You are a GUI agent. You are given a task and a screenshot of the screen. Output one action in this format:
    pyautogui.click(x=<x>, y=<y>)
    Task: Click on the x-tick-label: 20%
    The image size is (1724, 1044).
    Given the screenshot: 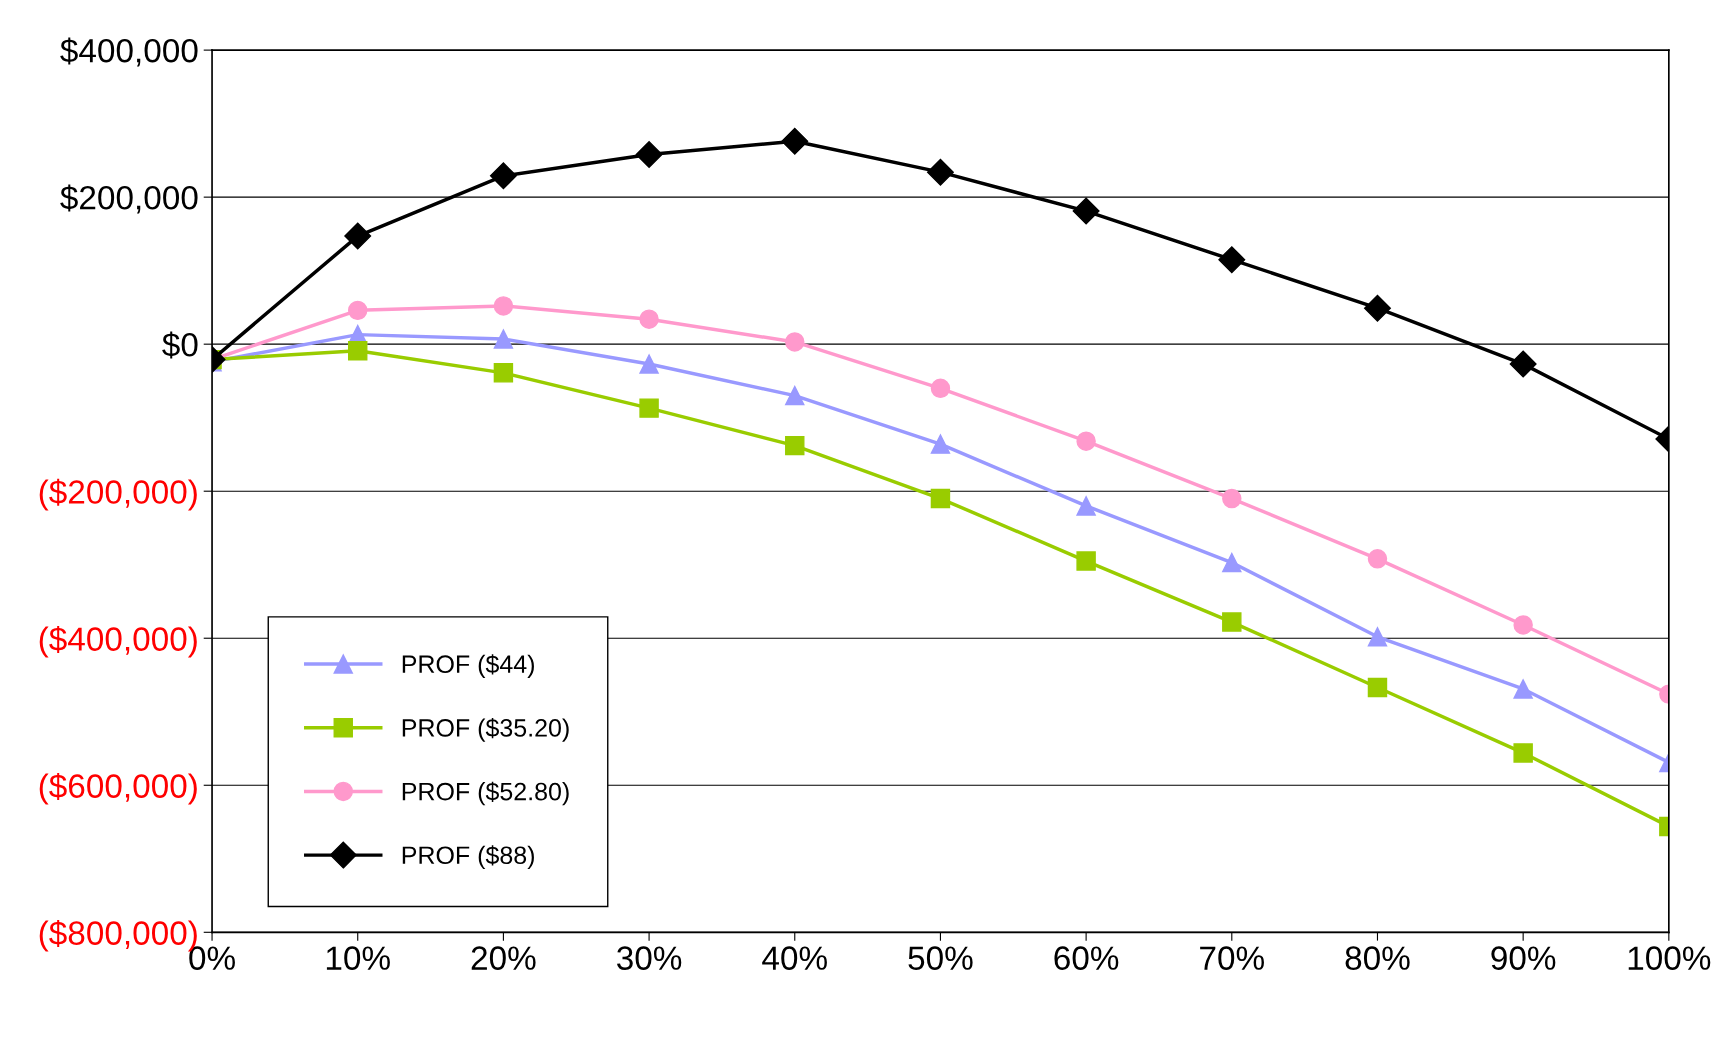 What is the action you would take?
    pyautogui.click(x=503, y=958)
    